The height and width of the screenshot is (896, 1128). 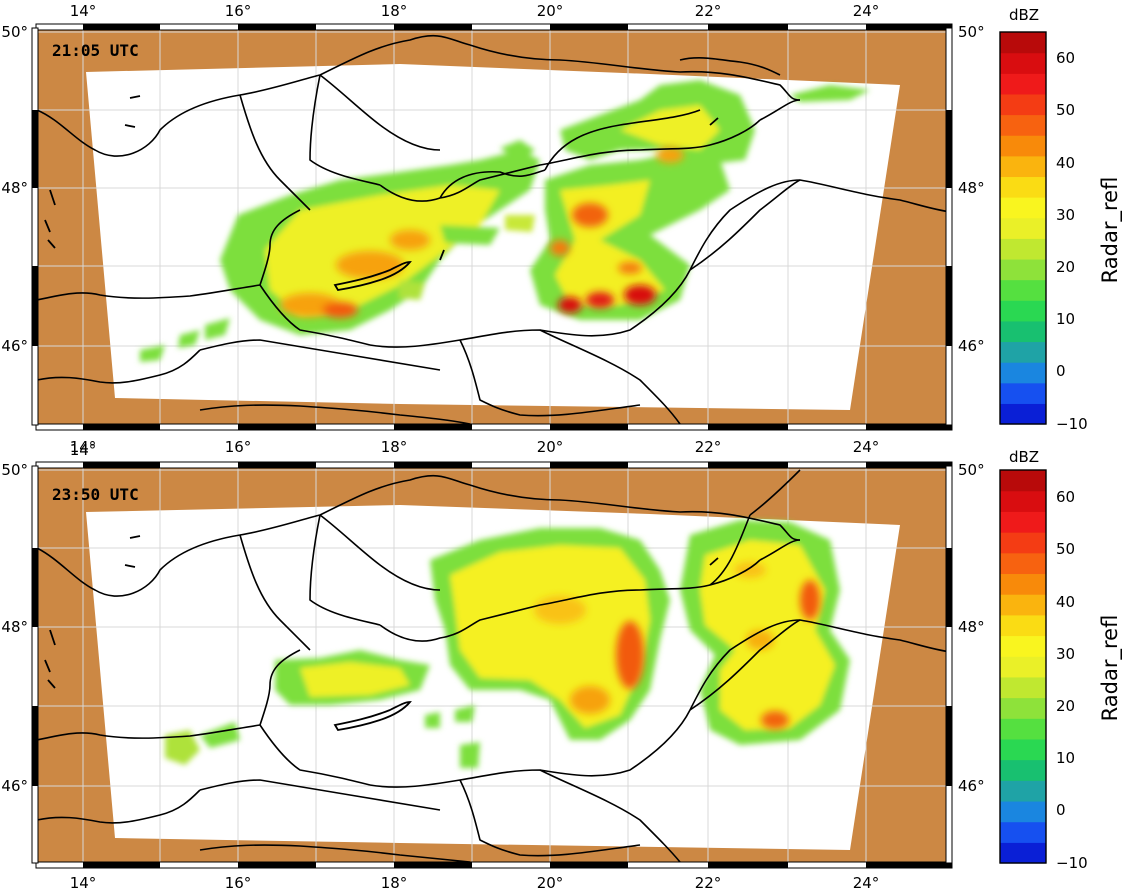 I want to click on time-label: 23:50 UTC, so click(x=95, y=494).